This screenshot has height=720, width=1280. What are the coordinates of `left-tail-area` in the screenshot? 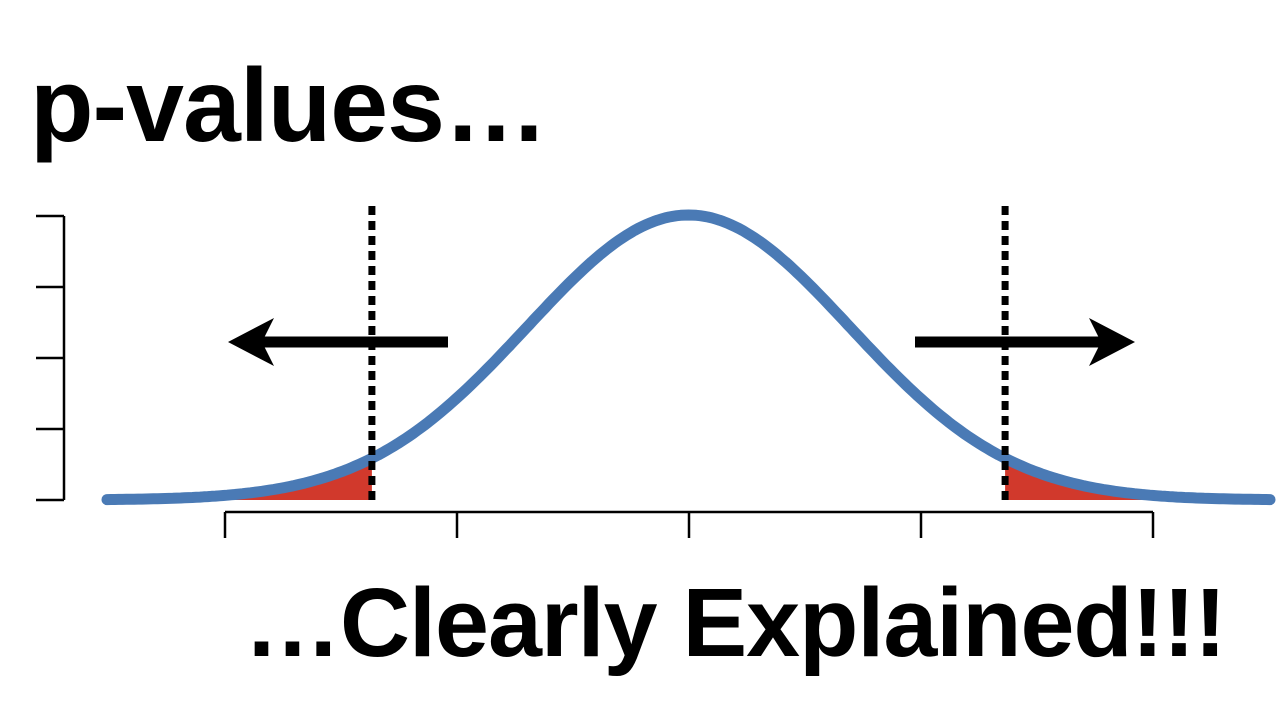 It's located at (239, 479).